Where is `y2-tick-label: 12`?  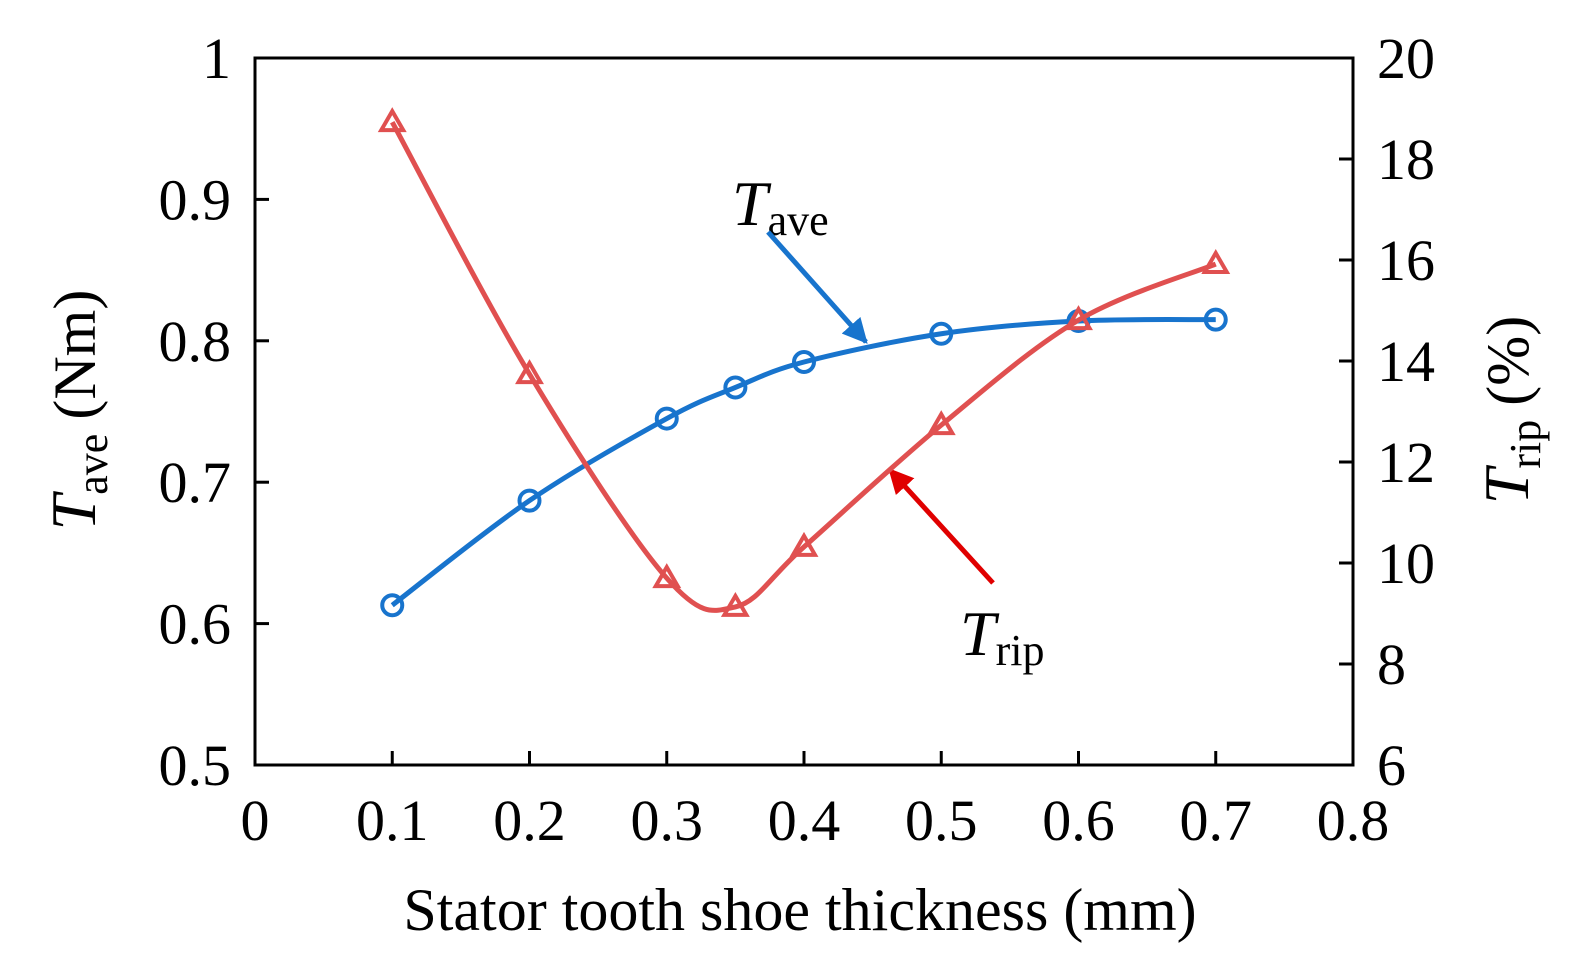
y2-tick-label: 12 is located at coordinates (1406, 462).